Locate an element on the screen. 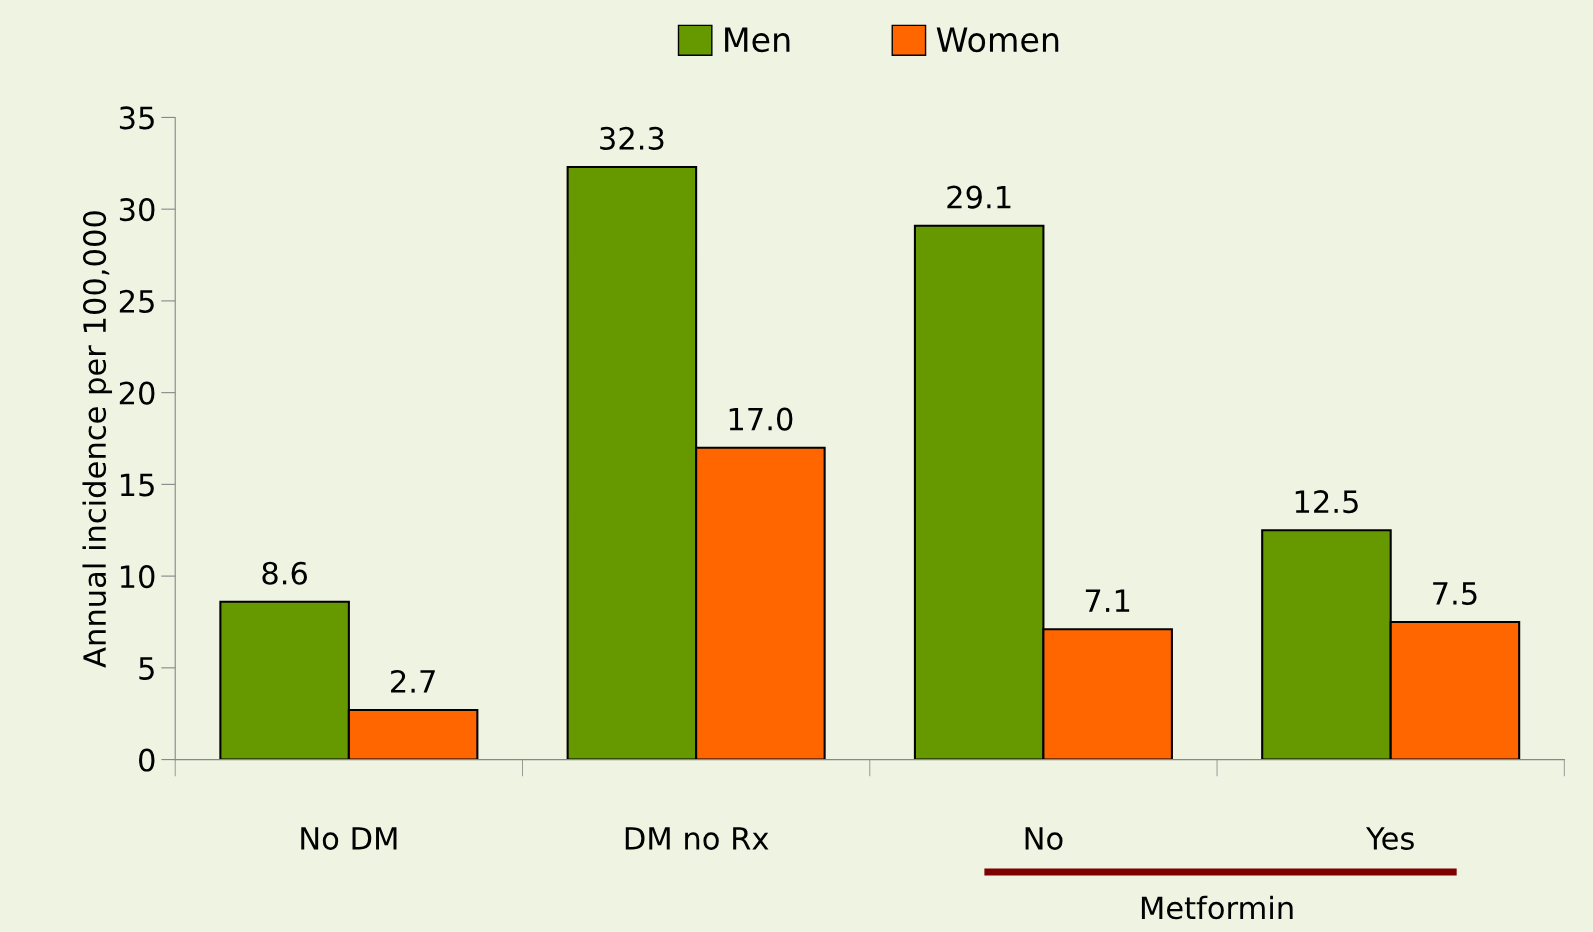  data-label: 29.1 is located at coordinates (979, 197).